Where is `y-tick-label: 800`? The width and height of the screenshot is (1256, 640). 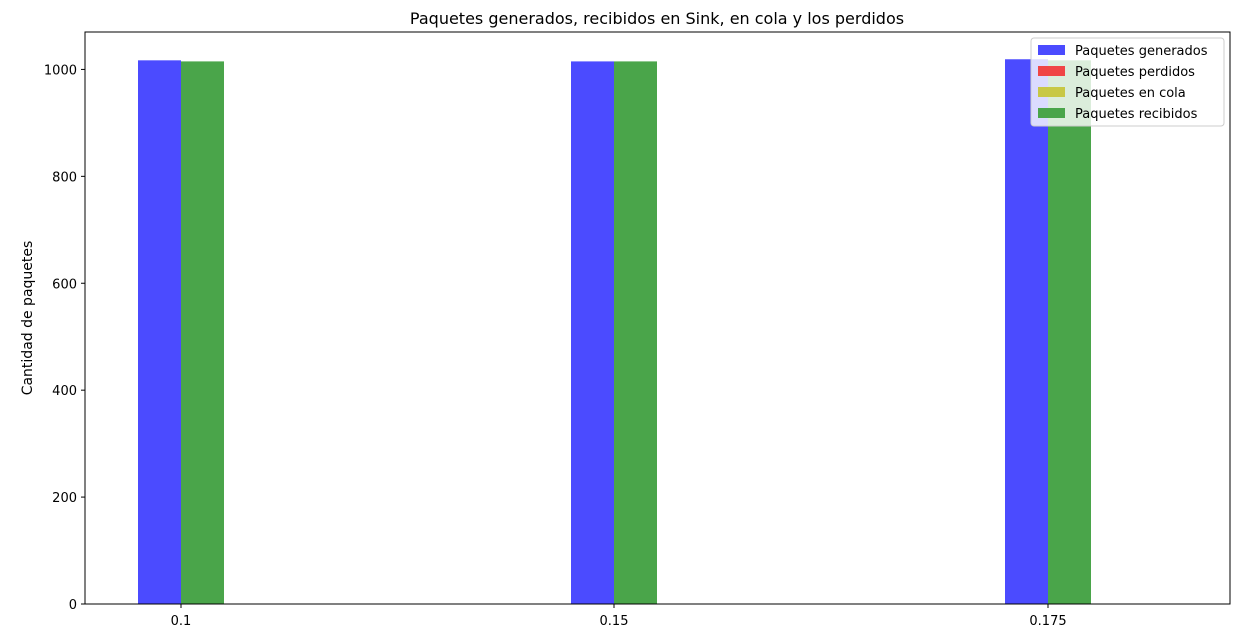
y-tick-label: 800 is located at coordinates (64, 177).